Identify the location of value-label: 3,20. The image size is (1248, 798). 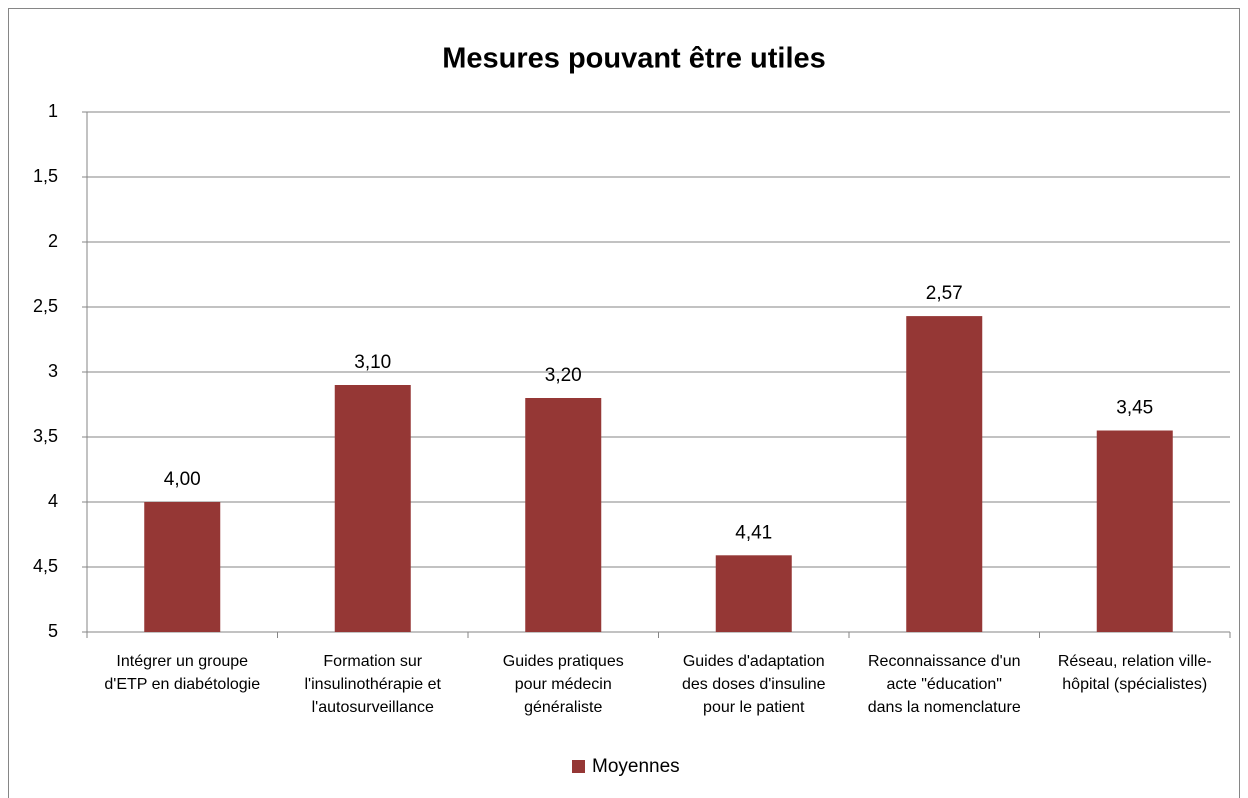
(563, 375).